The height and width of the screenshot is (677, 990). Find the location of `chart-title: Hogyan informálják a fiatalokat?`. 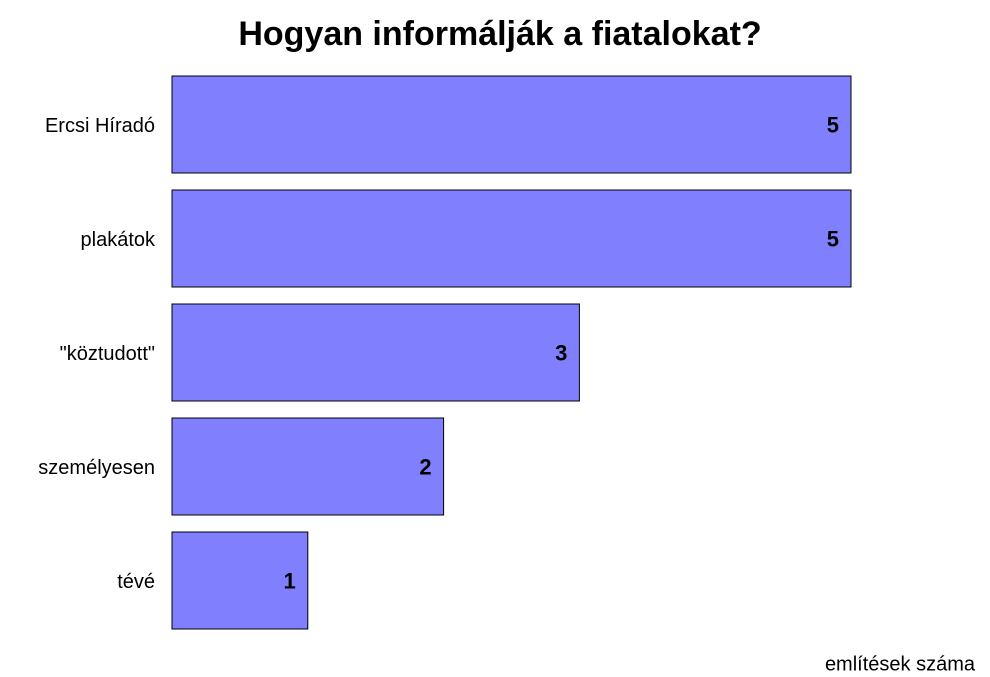

chart-title: Hogyan informálják a fiatalokat? is located at coordinates (499, 34).